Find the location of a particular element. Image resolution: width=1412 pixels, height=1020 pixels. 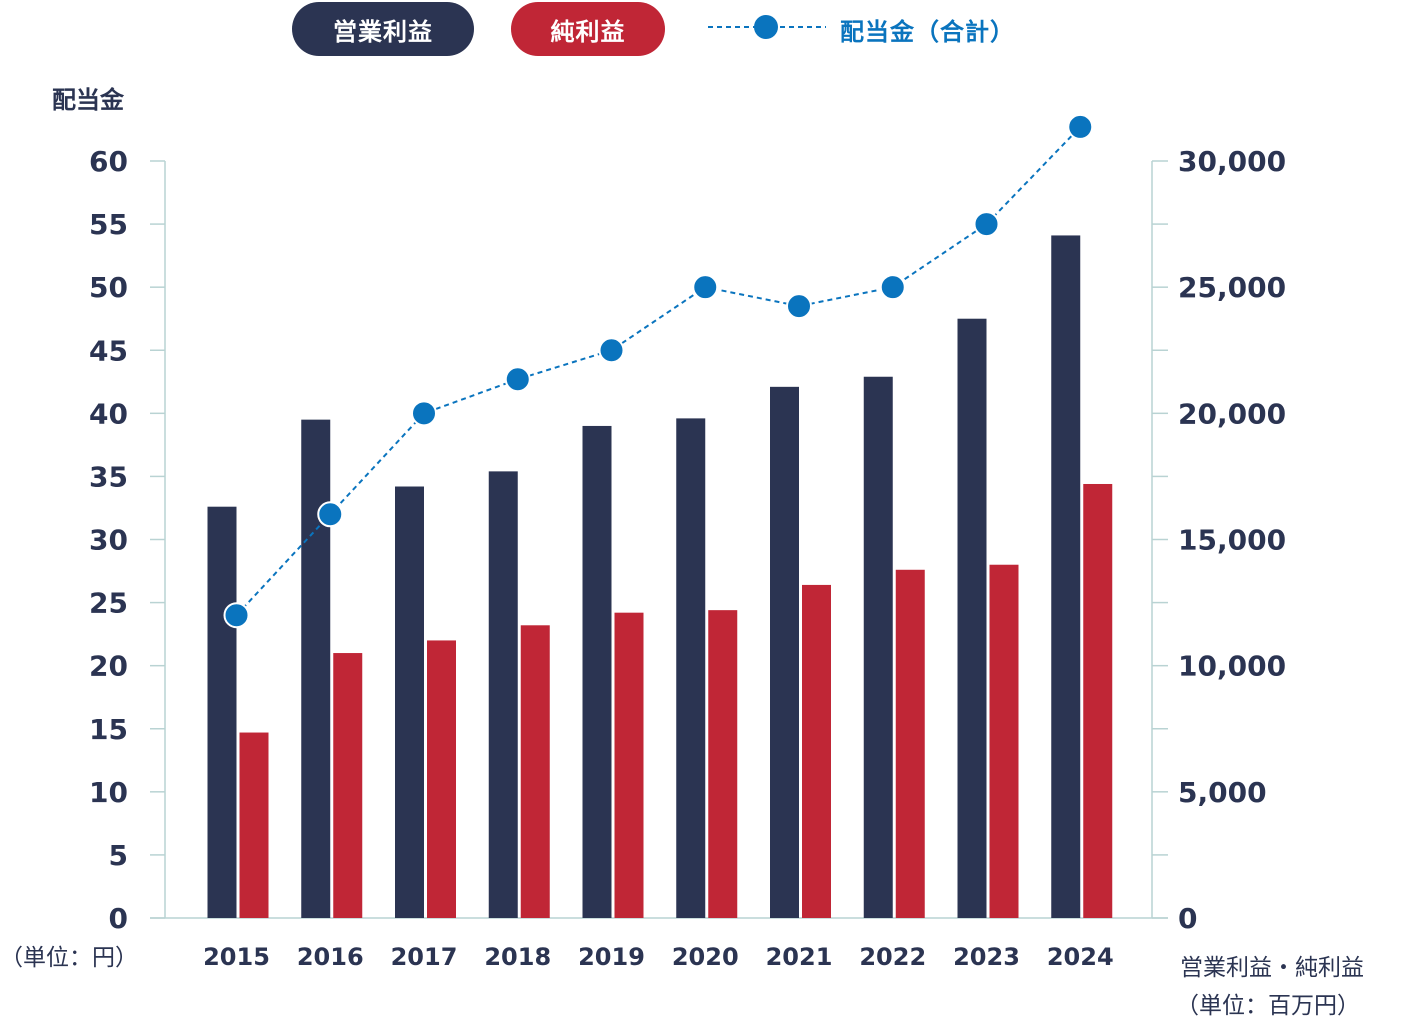

left-tick-label: 0 is located at coordinates (118, 918).